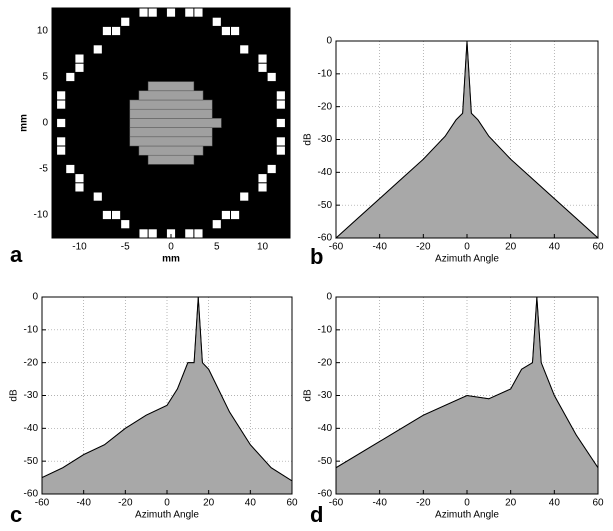  What do you see at coordinates (16, 254) in the screenshot?
I see `panel-label: a` at bounding box center [16, 254].